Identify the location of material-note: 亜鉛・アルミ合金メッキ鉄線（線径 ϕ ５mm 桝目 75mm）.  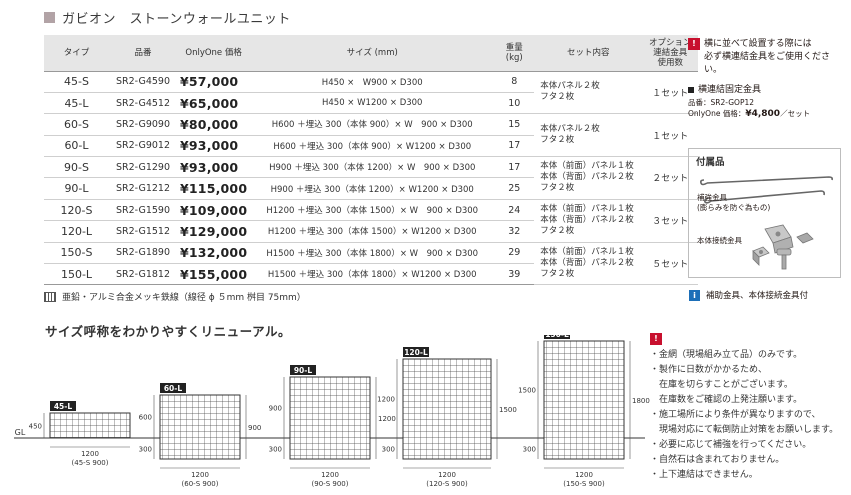
(175, 296).